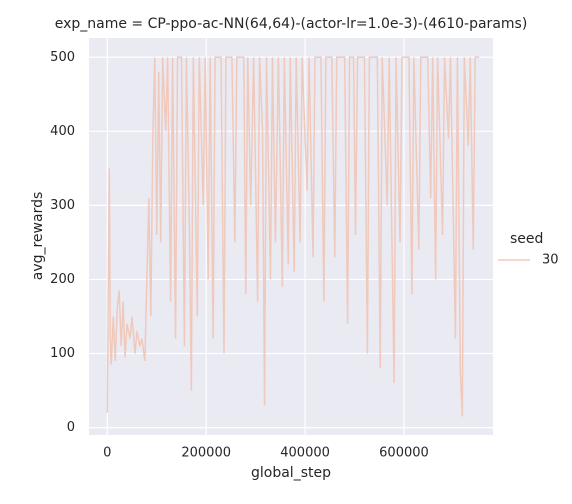 This screenshot has height=504, width=572. I want to click on x-axis-label: global_step, so click(291, 473).